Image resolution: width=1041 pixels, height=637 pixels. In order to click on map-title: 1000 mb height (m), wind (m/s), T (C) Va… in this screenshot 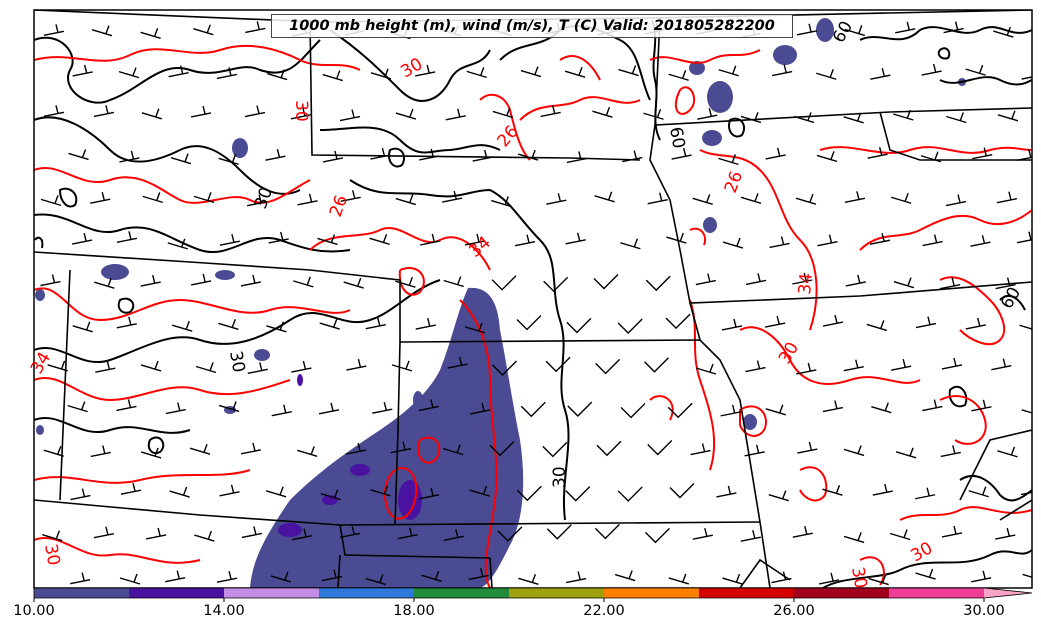, I will do `click(532, 26)`.